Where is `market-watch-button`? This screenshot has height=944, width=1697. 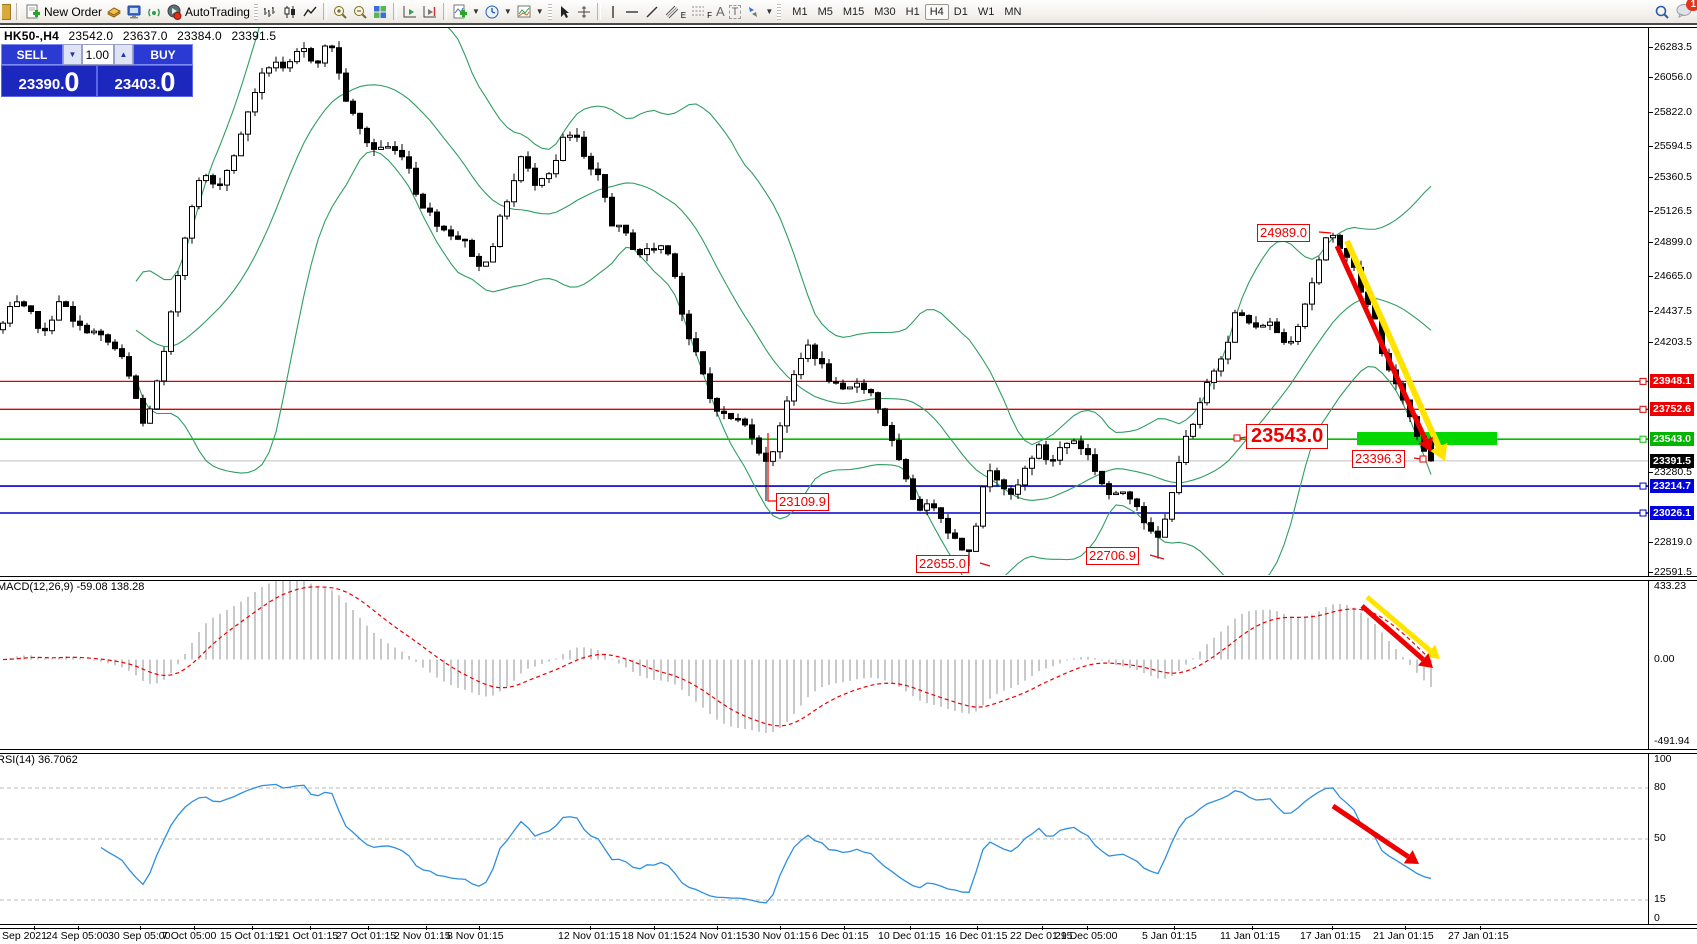
market-watch-button is located at coordinates (134, 12).